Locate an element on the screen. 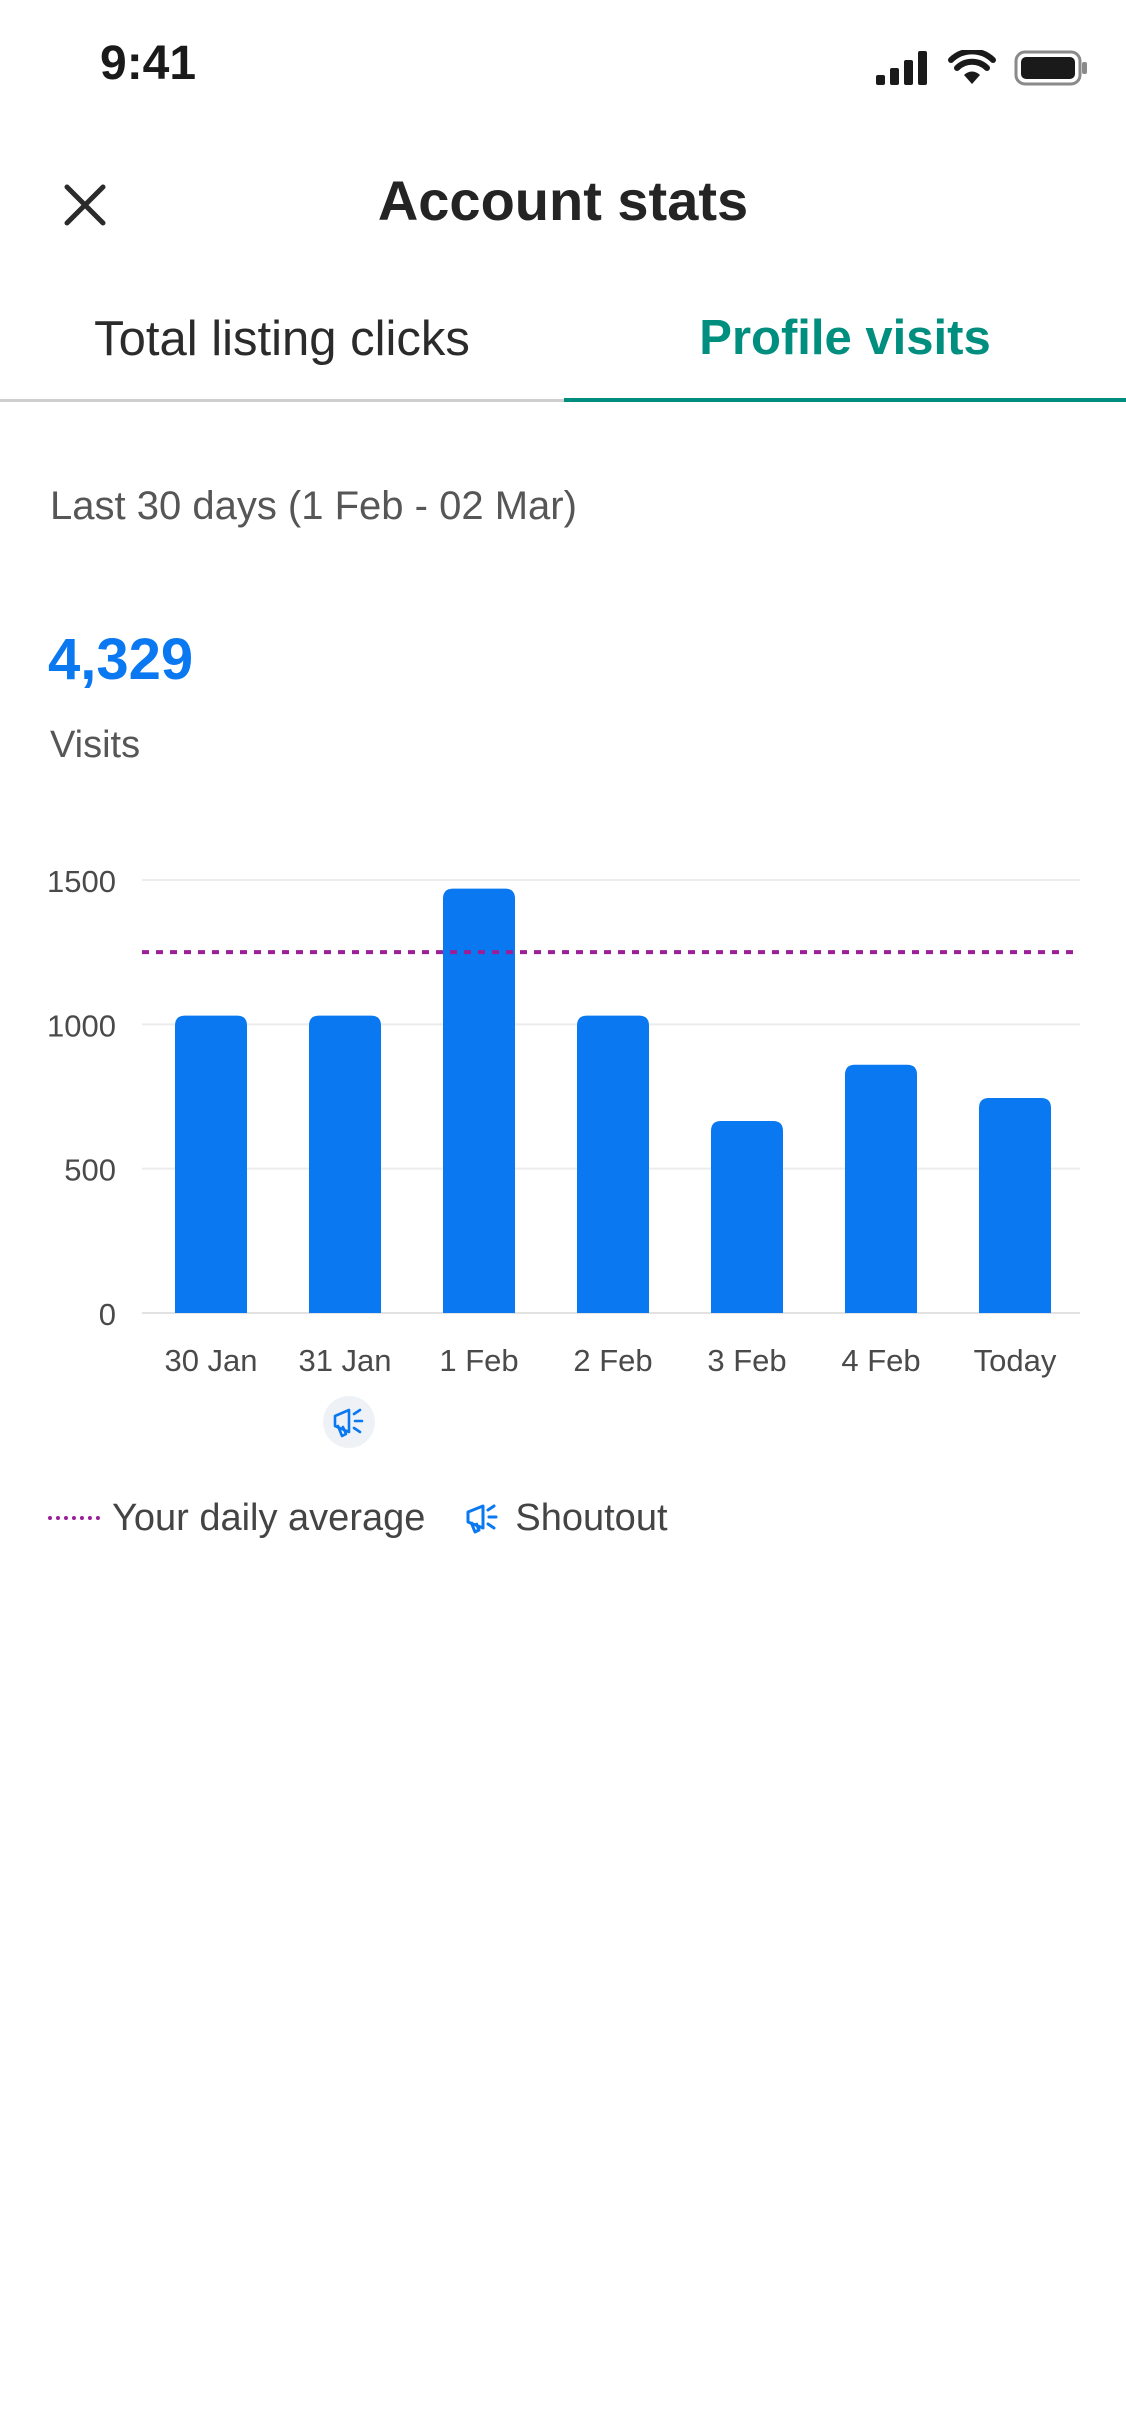  legend-shoutout-label: Shoutout is located at coordinates (591, 1517).